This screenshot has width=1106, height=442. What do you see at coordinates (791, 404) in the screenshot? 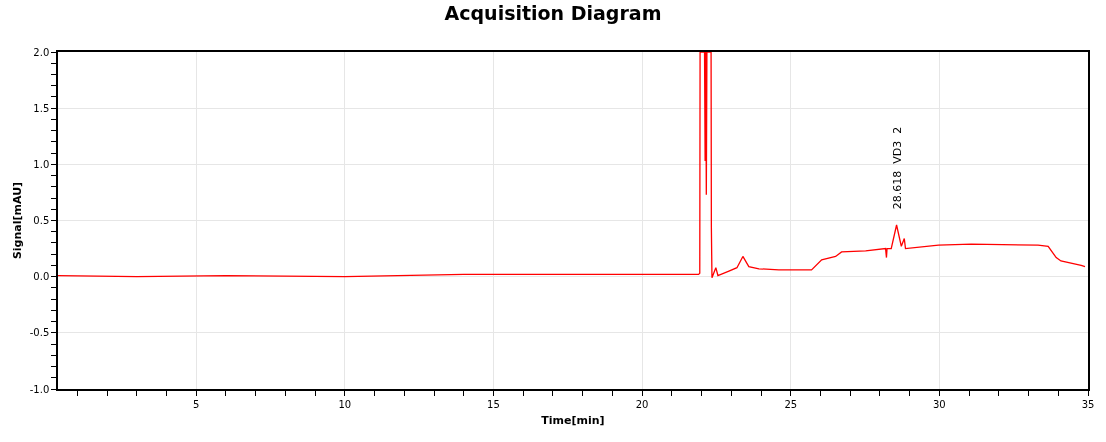
I see `x-tick-label: 25` at bounding box center [791, 404].